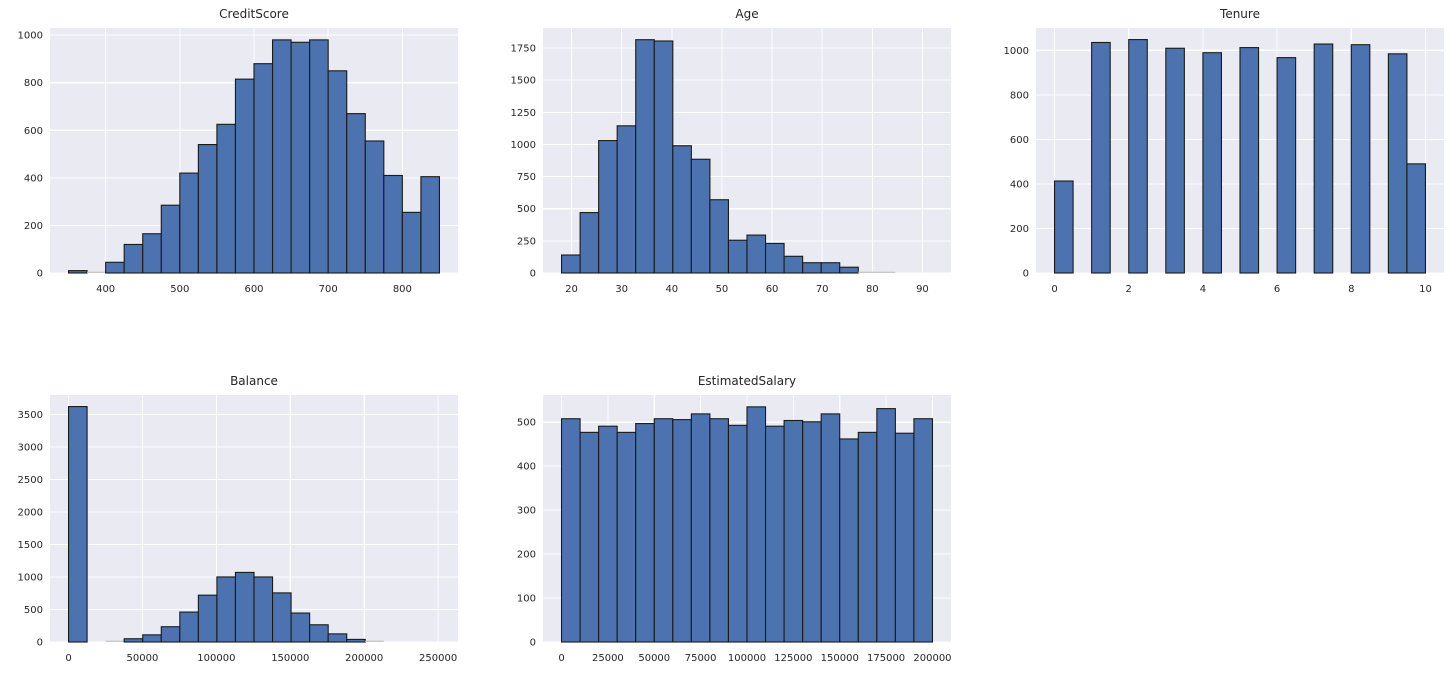 The image size is (1455, 676). What do you see at coordinates (747, 14) in the screenshot?
I see `chart-title-age: Age` at bounding box center [747, 14].